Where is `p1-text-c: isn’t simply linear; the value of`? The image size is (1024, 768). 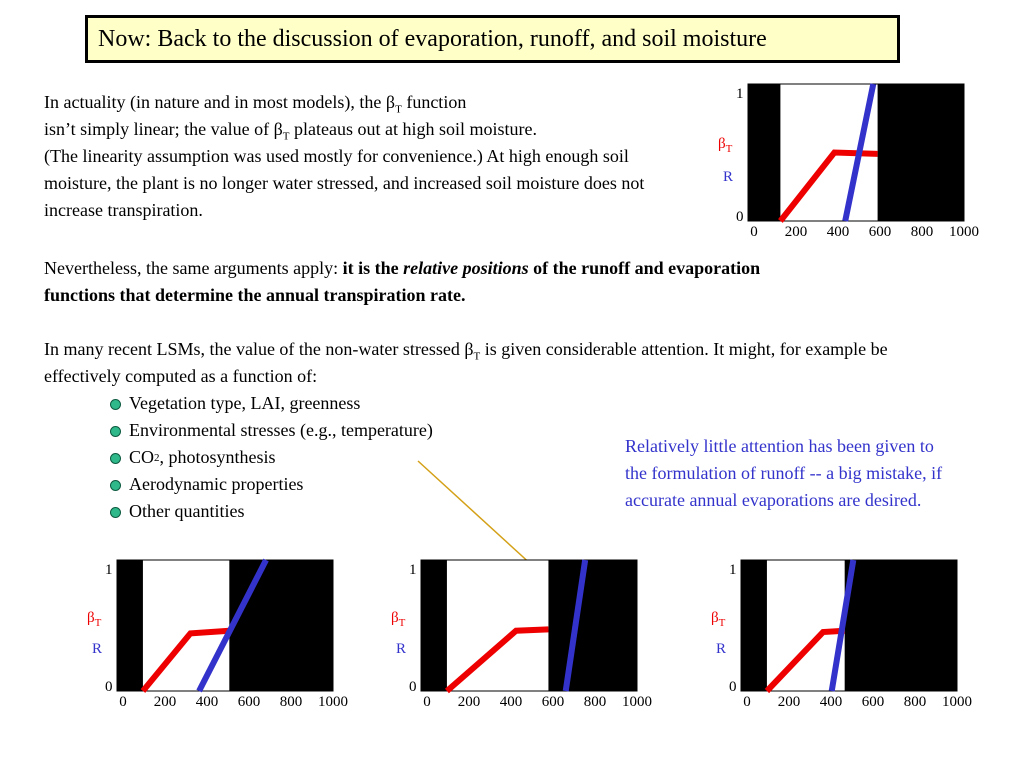 p1-text-c: isn’t simply linear; the value of is located at coordinates (159, 129).